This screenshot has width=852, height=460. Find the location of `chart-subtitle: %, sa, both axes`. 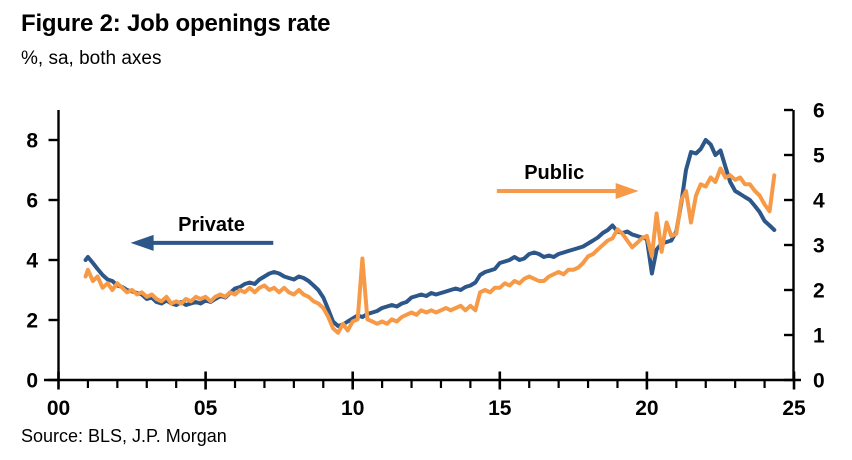

chart-subtitle: %, sa, both axes is located at coordinates (91, 58).